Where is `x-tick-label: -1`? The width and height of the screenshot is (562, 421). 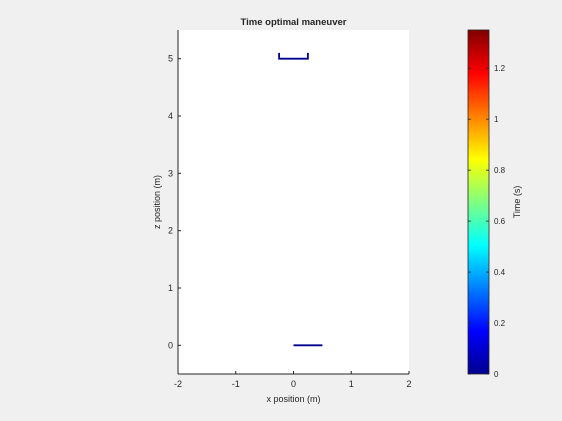 x-tick-label: -1 is located at coordinates (236, 384).